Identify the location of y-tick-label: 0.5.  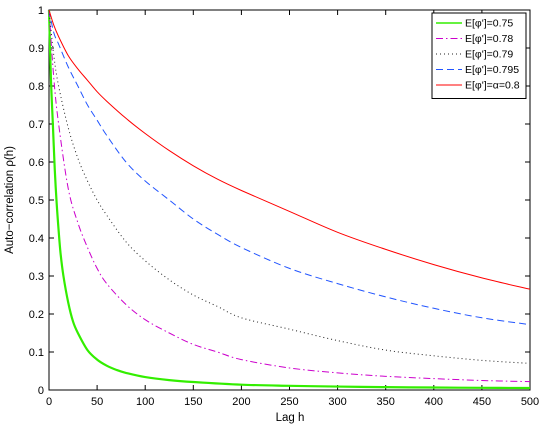
(36, 201).